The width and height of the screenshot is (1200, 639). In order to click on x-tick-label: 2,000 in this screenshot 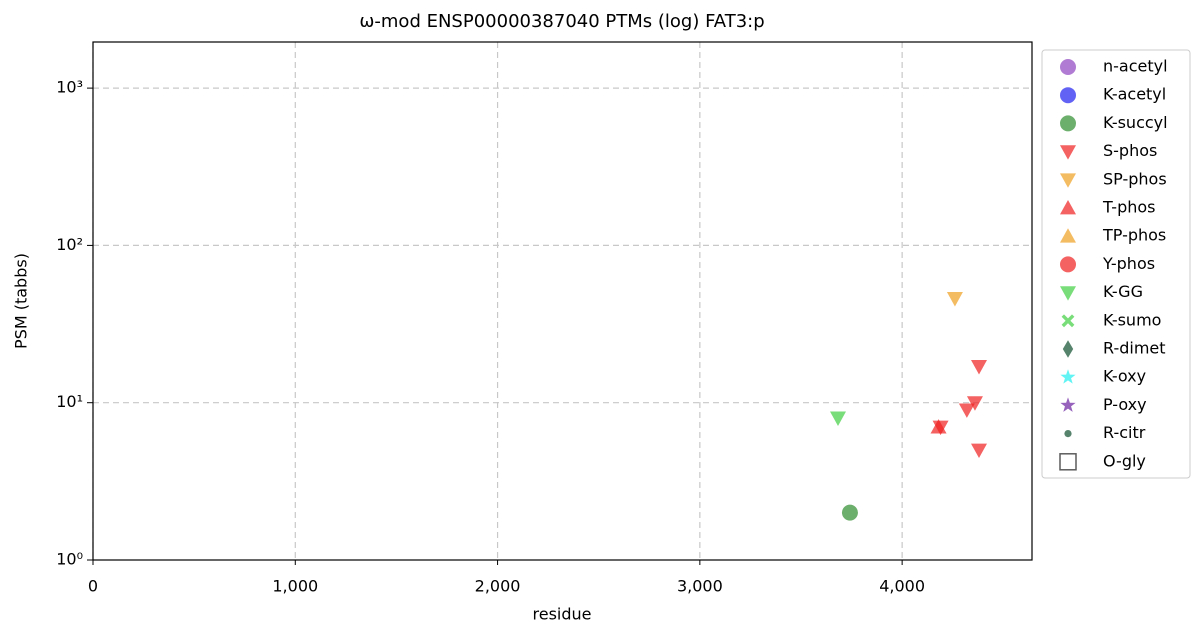, I will do `click(498, 586)`.